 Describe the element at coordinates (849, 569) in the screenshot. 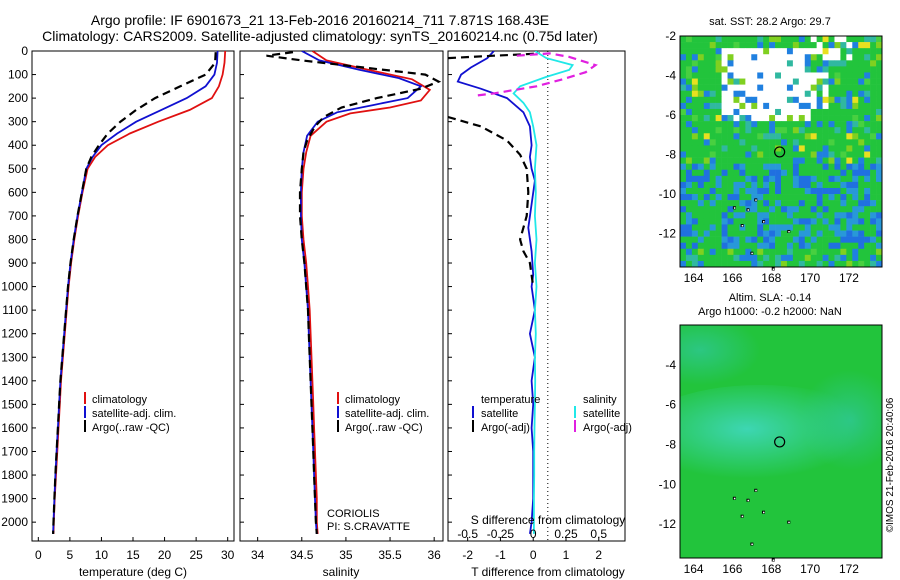

I see `map-x-tick-label: 172` at that location.